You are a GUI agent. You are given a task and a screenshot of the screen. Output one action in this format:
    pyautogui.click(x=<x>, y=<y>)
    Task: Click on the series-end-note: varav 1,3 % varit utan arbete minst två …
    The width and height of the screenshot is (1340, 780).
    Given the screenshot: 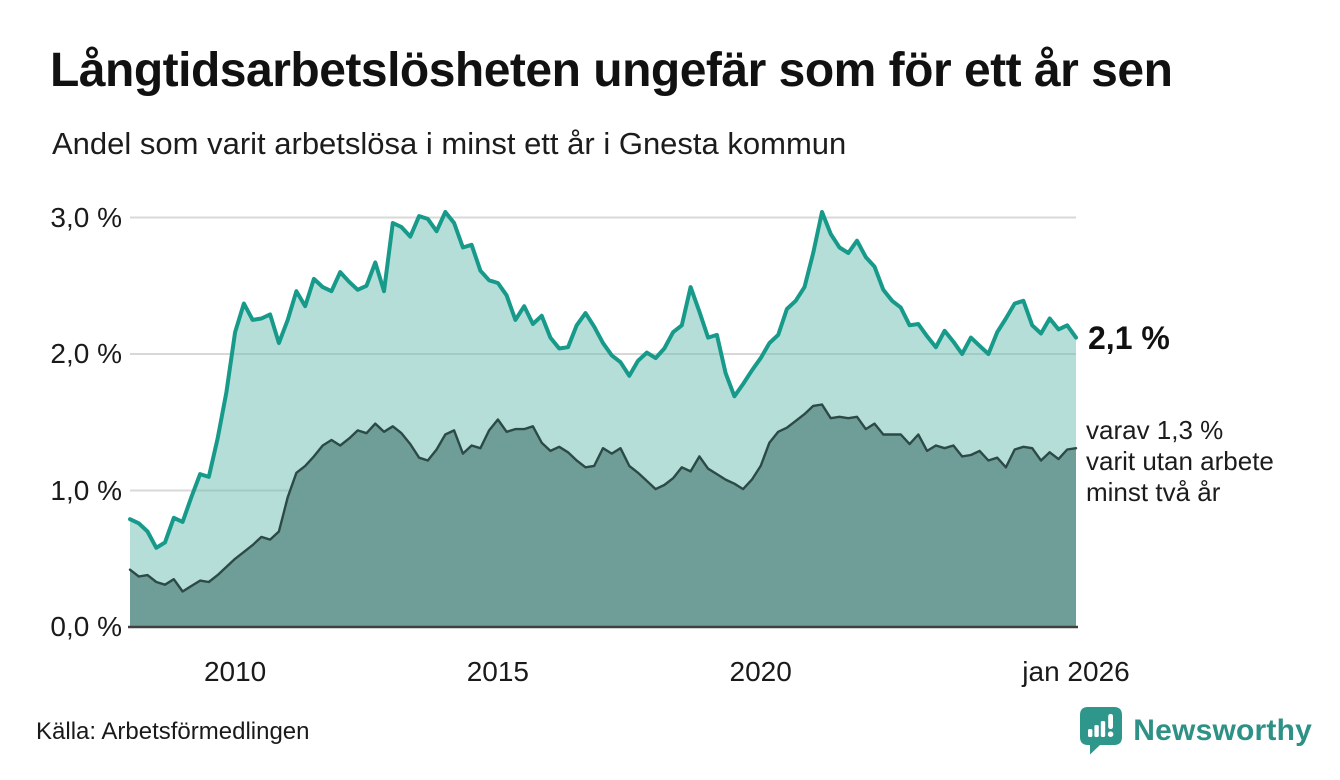 What is the action you would take?
    pyautogui.click(x=1180, y=461)
    